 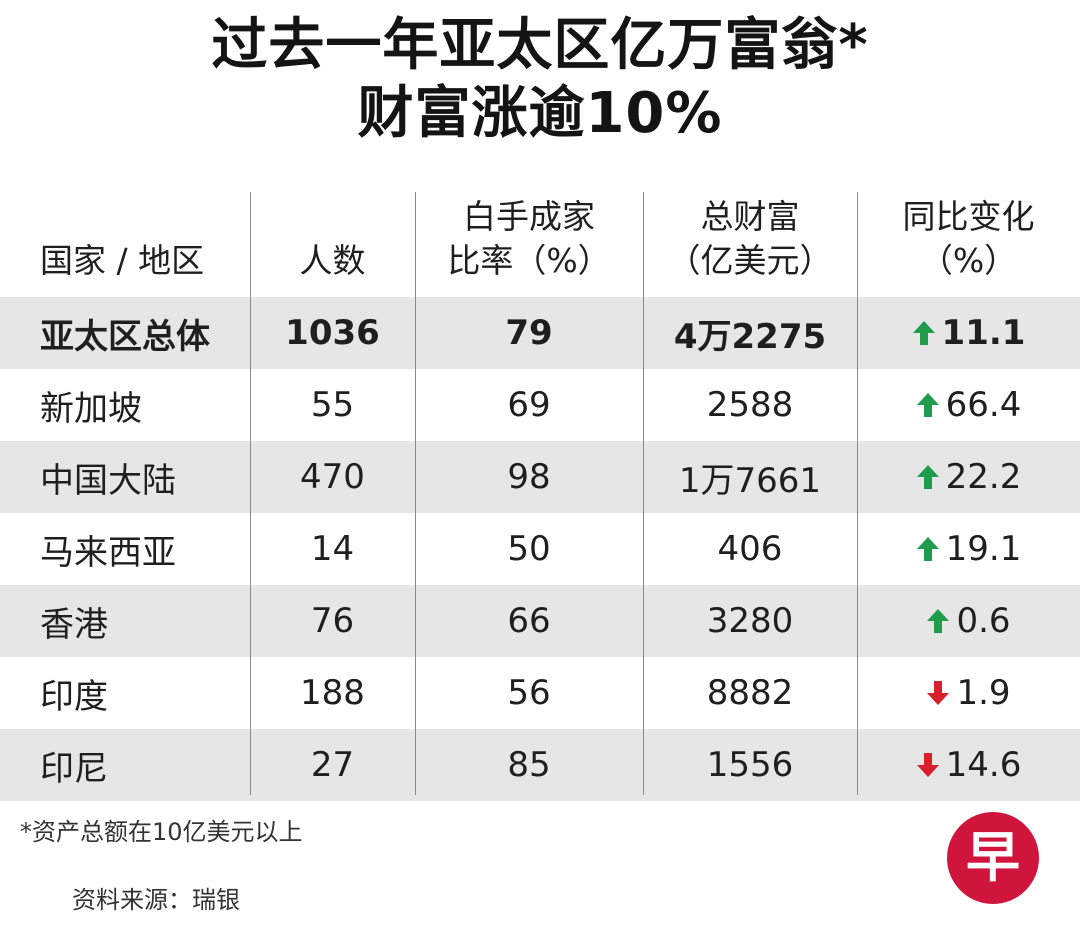 What do you see at coordinates (540, 80) in the screenshot?
I see `chart-title: 过去一年亚太区亿万富翁* 财富涨逾10%` at bounding box center [540, 80].